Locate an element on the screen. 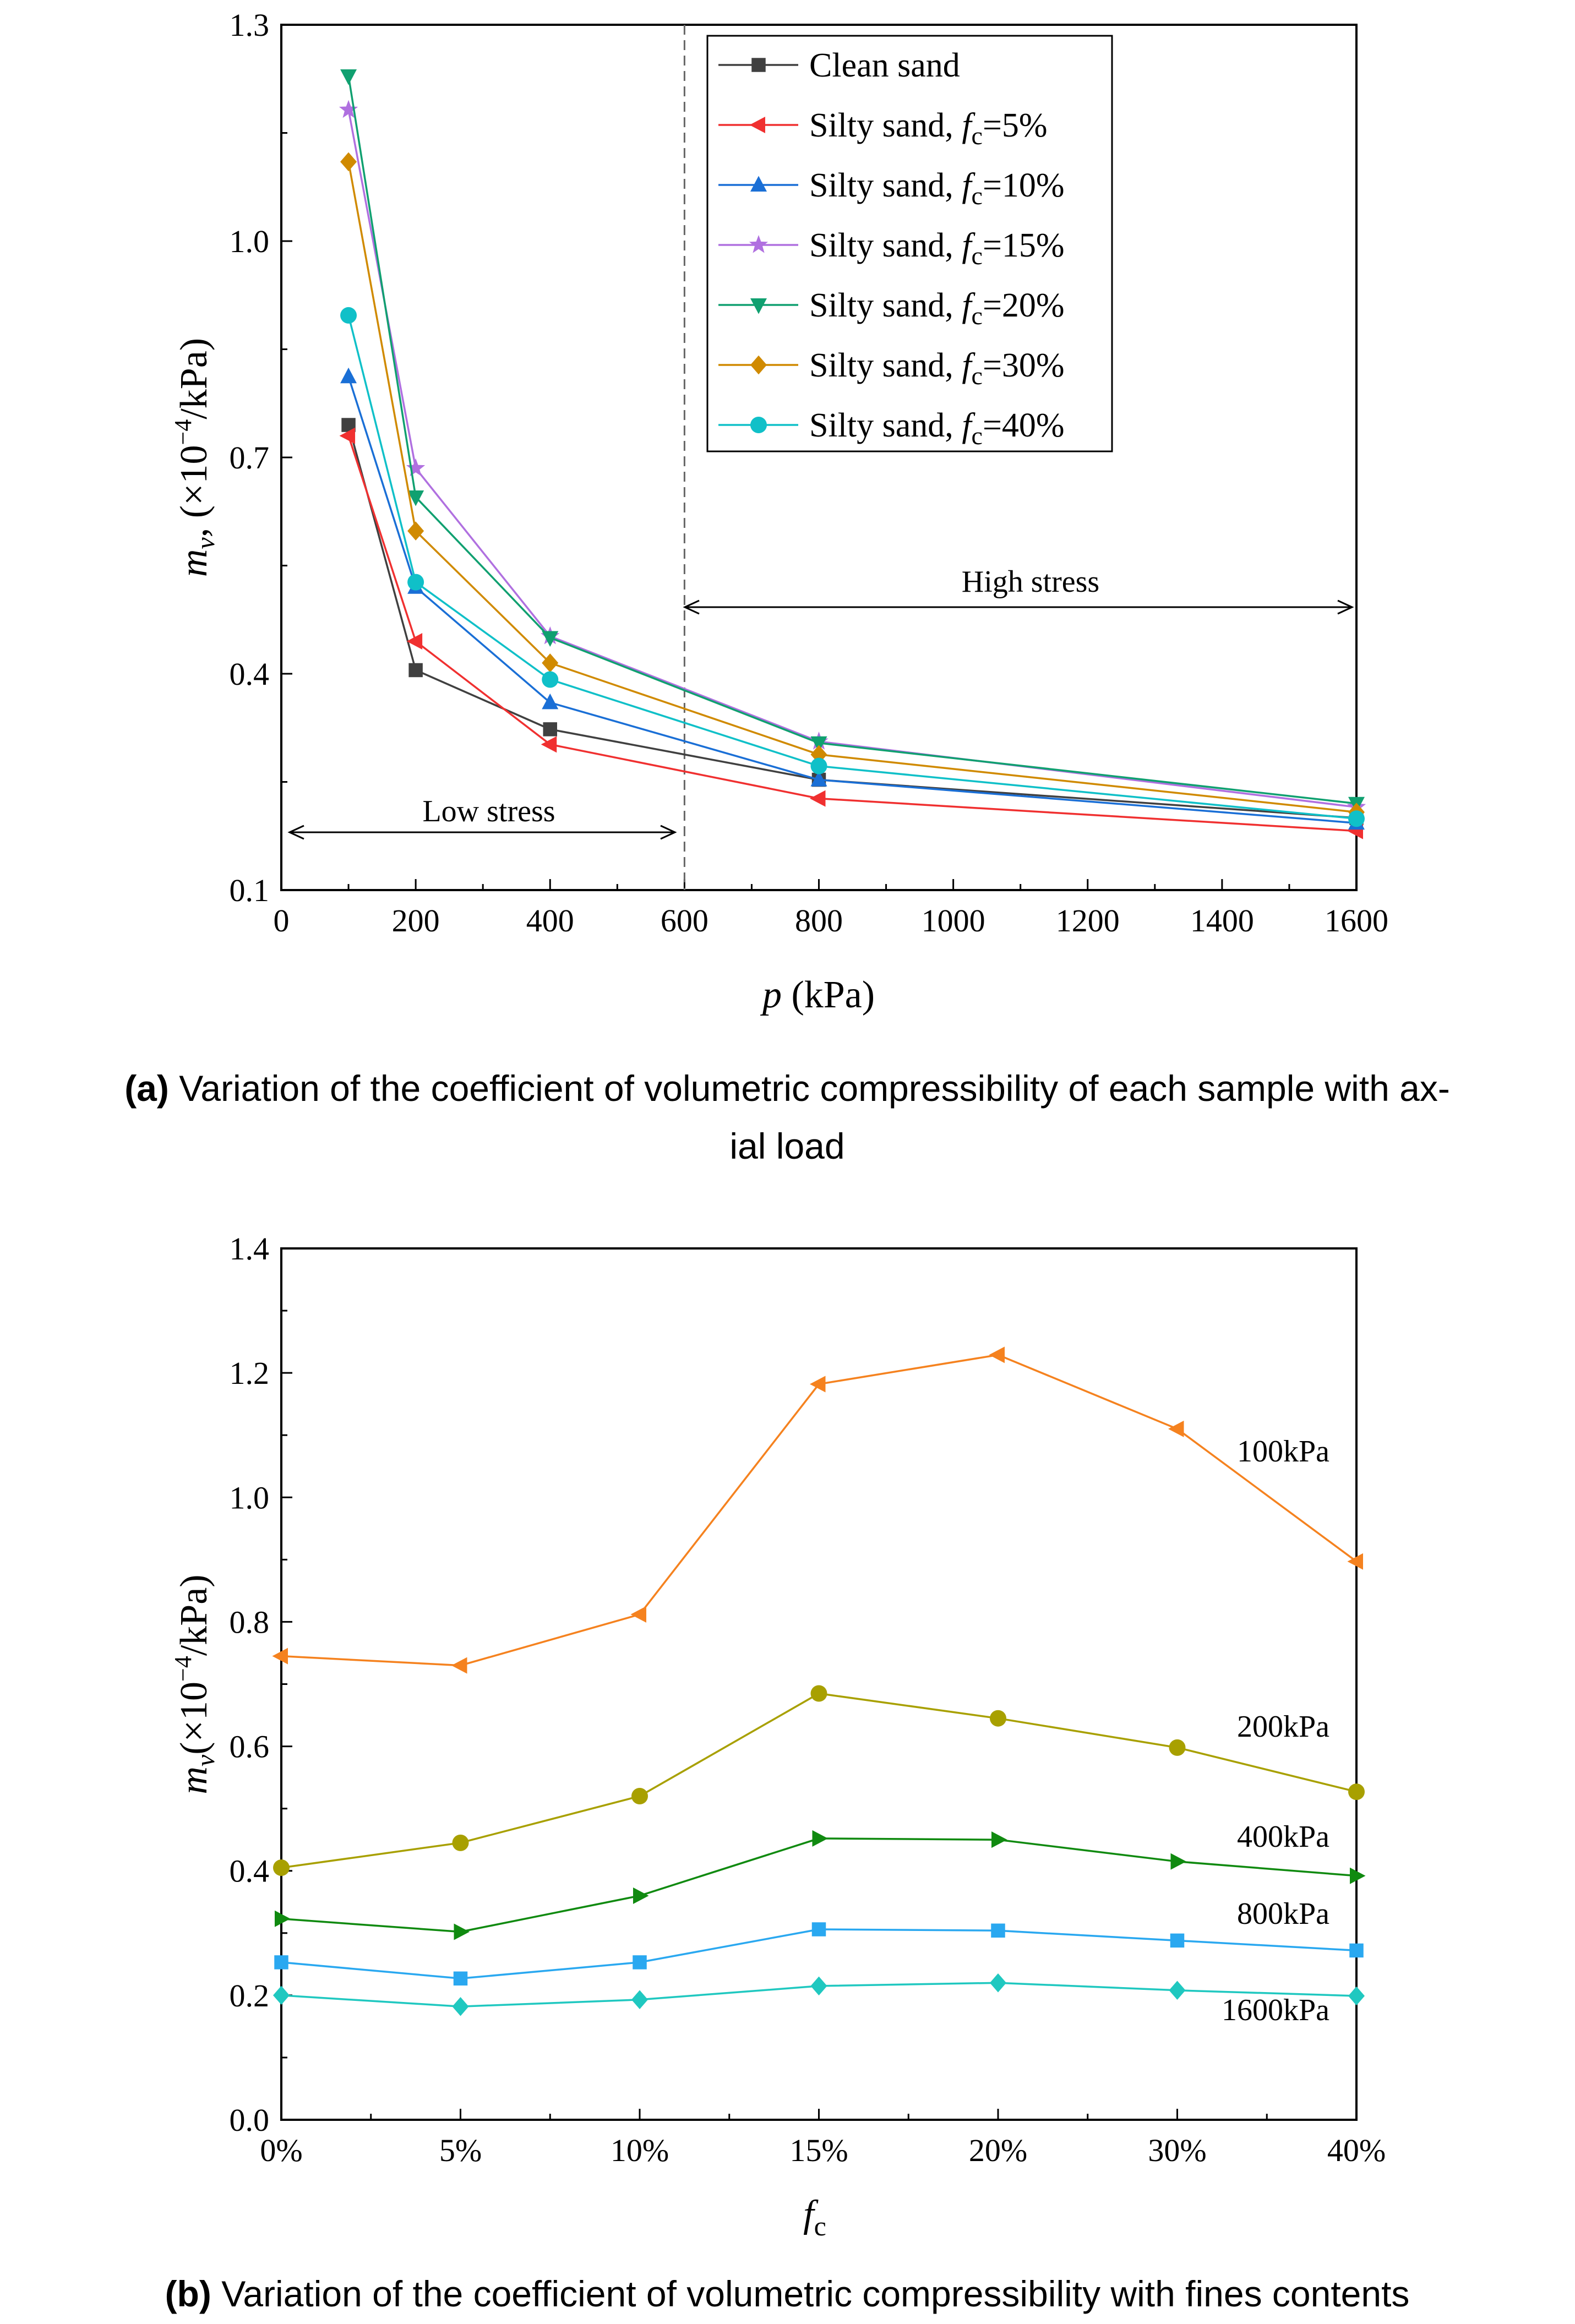  chart-a-series-line is located at coordinates (852, 633).